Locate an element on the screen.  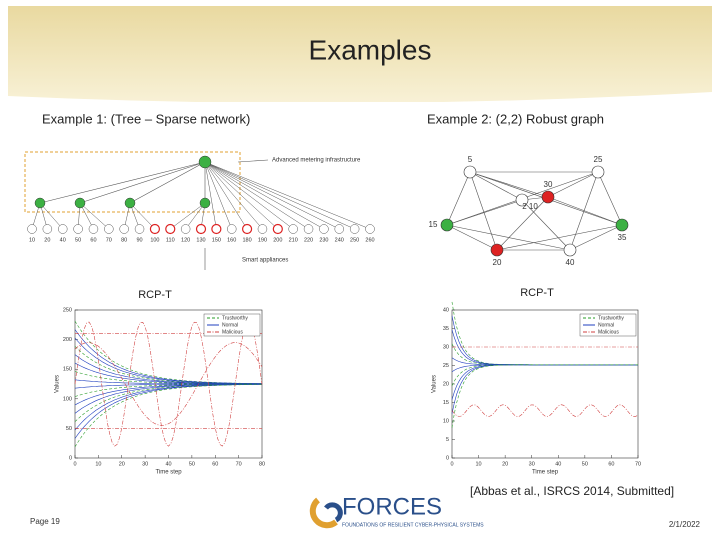
example-heading: Example 2: (2,2) Robust graph is located at coordinates (515, 118).